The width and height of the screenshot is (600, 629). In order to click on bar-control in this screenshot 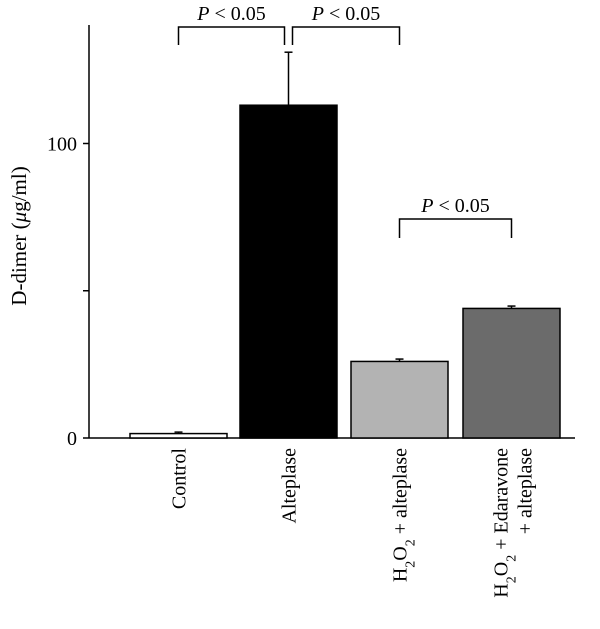, I will do `click(178, 435)`.